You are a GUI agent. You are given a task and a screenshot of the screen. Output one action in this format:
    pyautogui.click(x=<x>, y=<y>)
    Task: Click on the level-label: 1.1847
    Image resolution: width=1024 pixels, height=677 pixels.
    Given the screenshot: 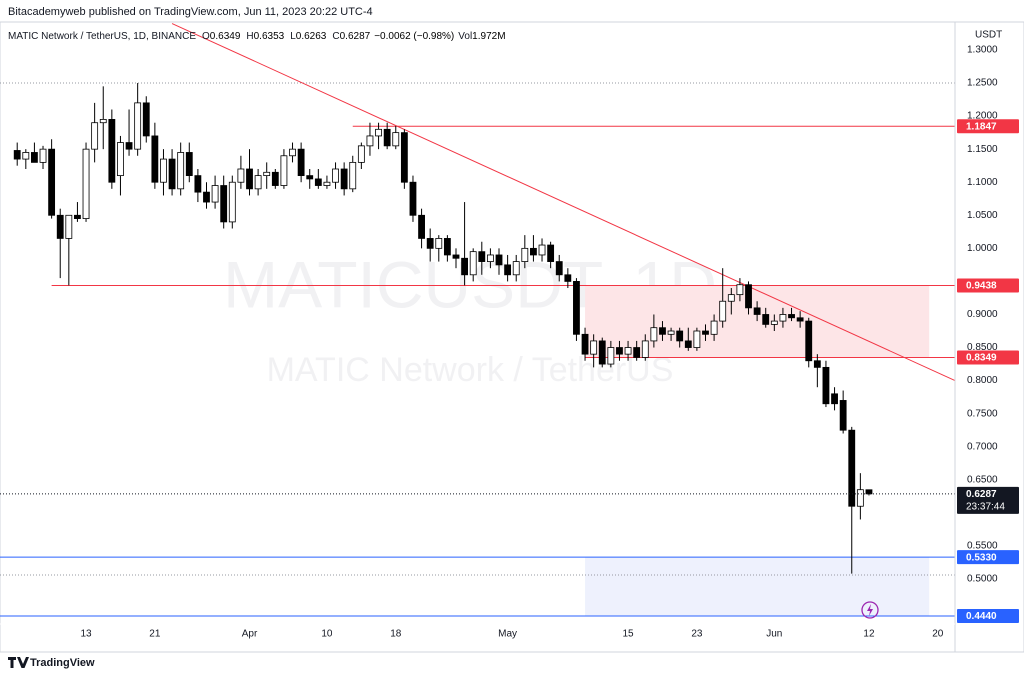 What is the action you would take?
    pyautogui.click(x=981, y=126)
    